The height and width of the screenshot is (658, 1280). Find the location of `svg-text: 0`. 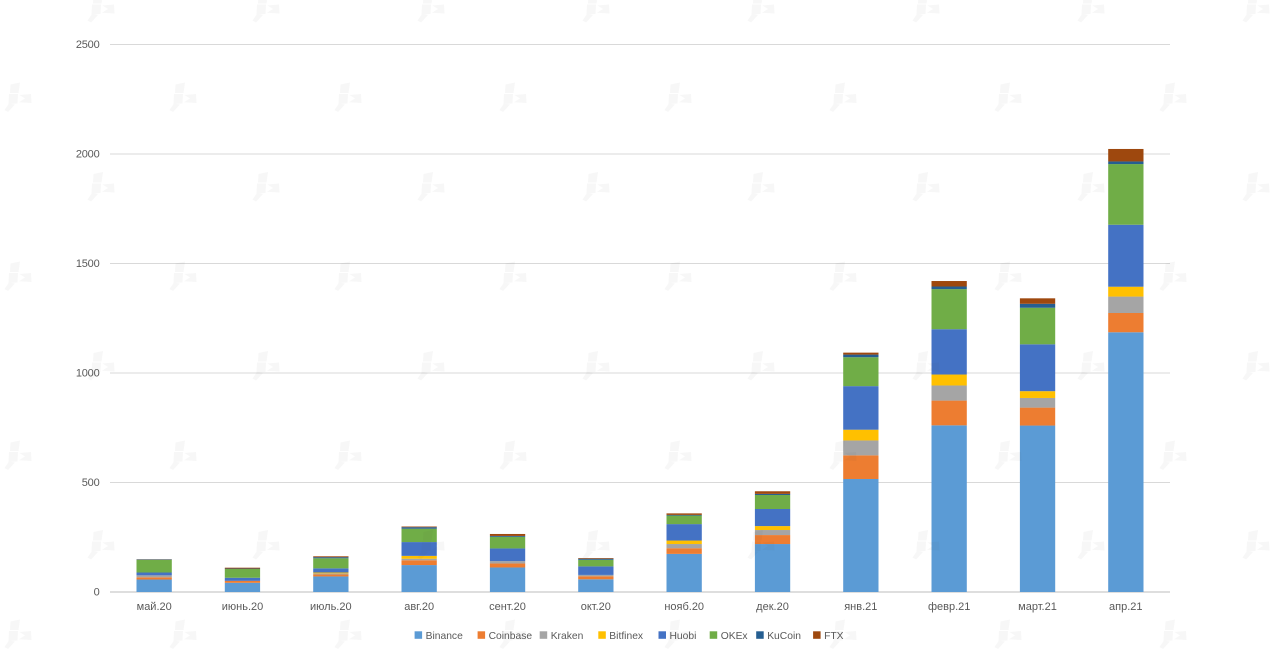

svg-text: 0 is located at coordinates (97, 593).